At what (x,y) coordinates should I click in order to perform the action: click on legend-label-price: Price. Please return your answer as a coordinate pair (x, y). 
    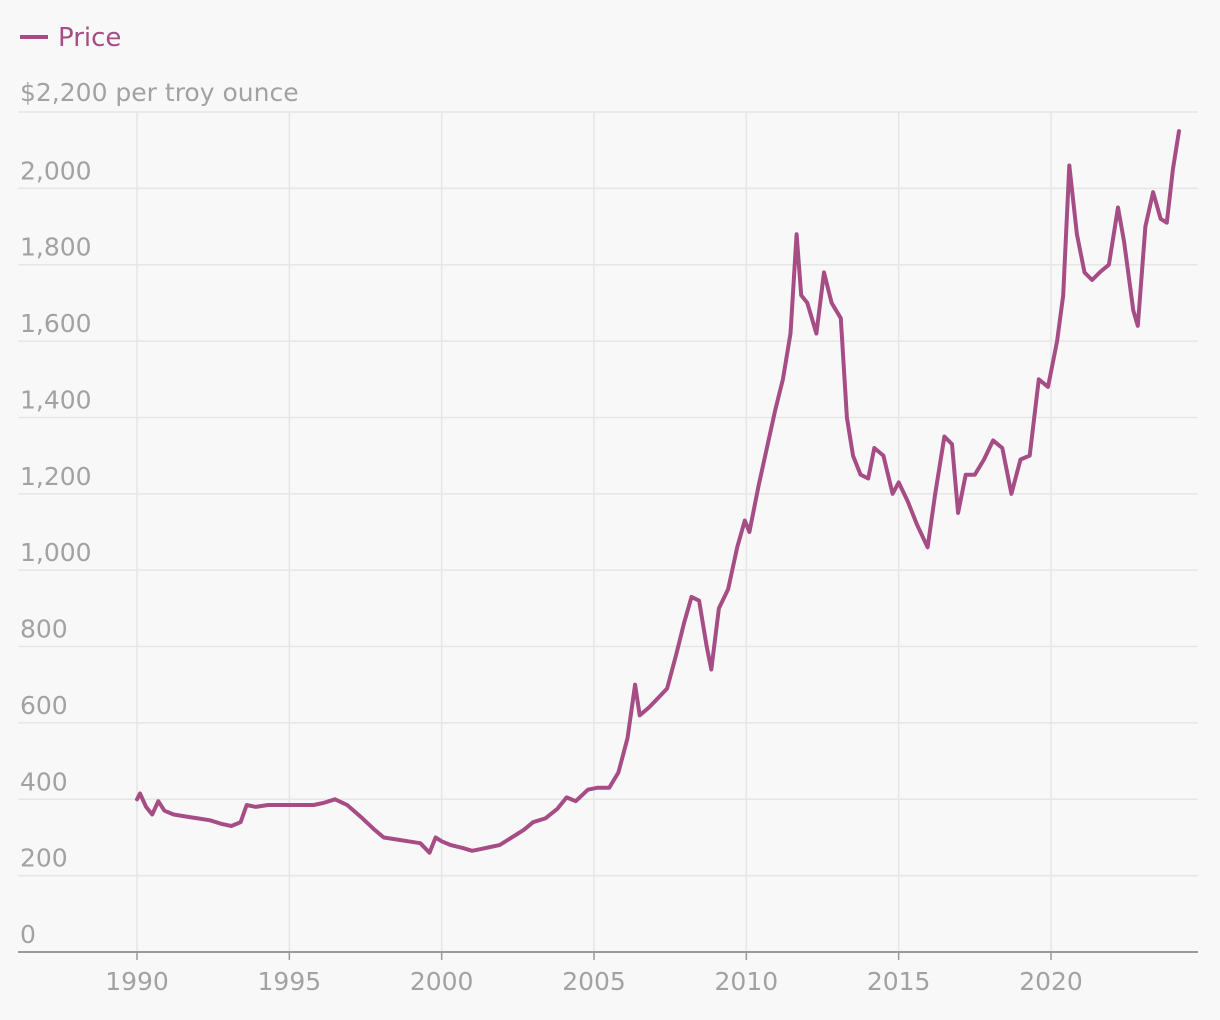
    Looking at the image, I should click on (89, 38).